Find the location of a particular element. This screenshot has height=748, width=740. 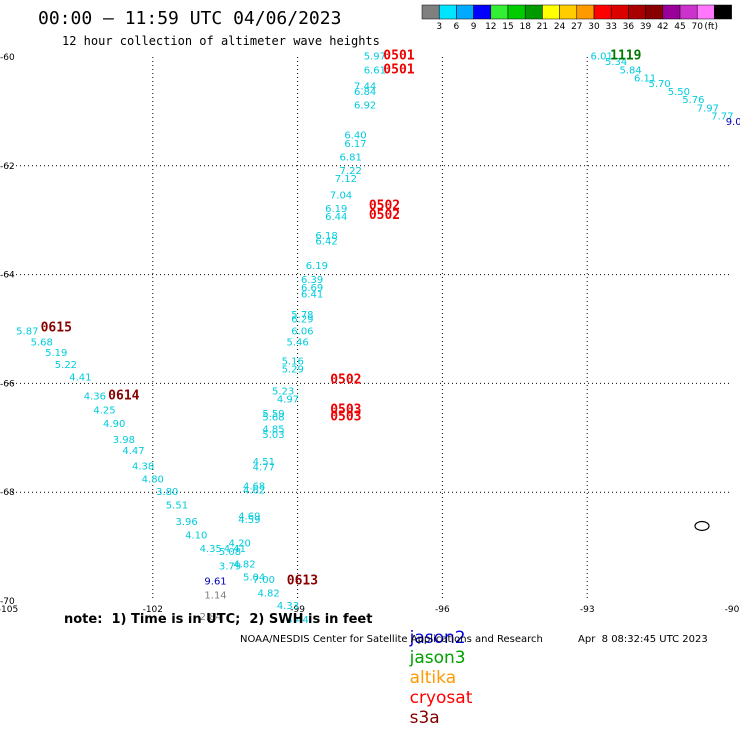

wave-height-label: 5.34 is located at coordinates (616, 62).